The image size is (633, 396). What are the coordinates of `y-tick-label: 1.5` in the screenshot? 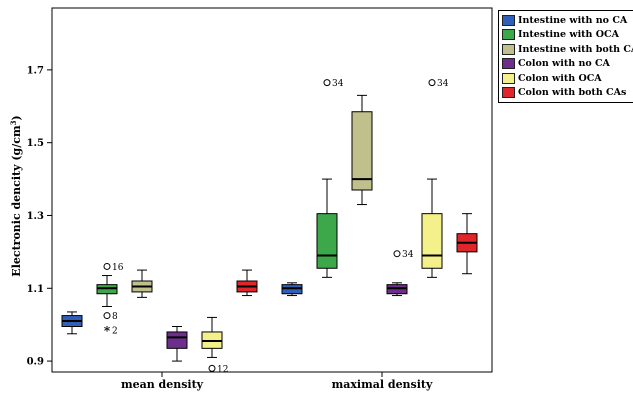 It's located at (35, 143).